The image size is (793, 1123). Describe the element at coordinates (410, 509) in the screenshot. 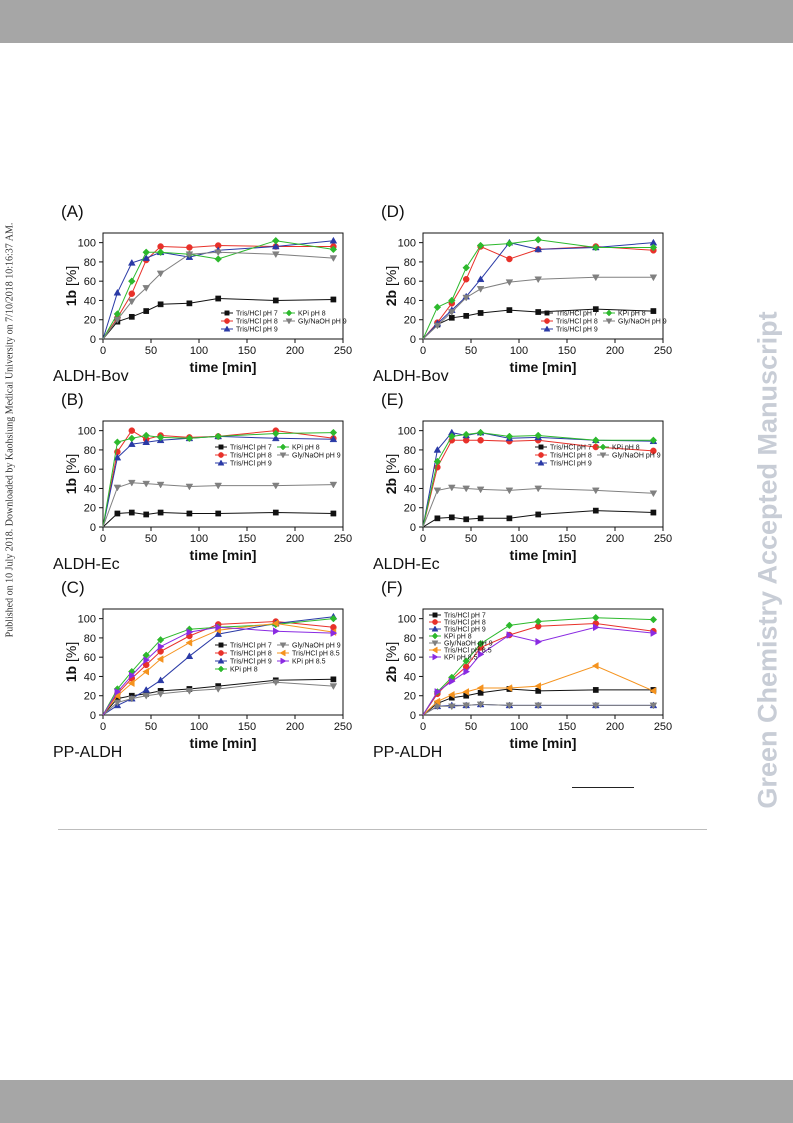

I see `y-tick-label: 20` at that location.